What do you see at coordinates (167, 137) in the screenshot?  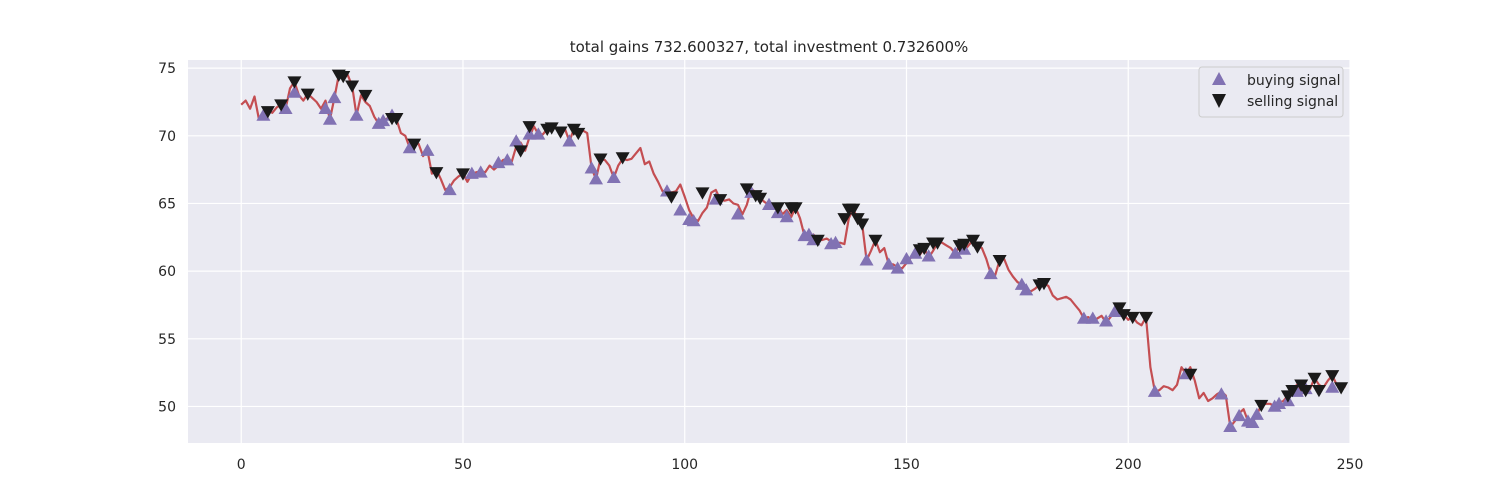 I see `y-tick-label: 70` at bounding box center [167, 137].